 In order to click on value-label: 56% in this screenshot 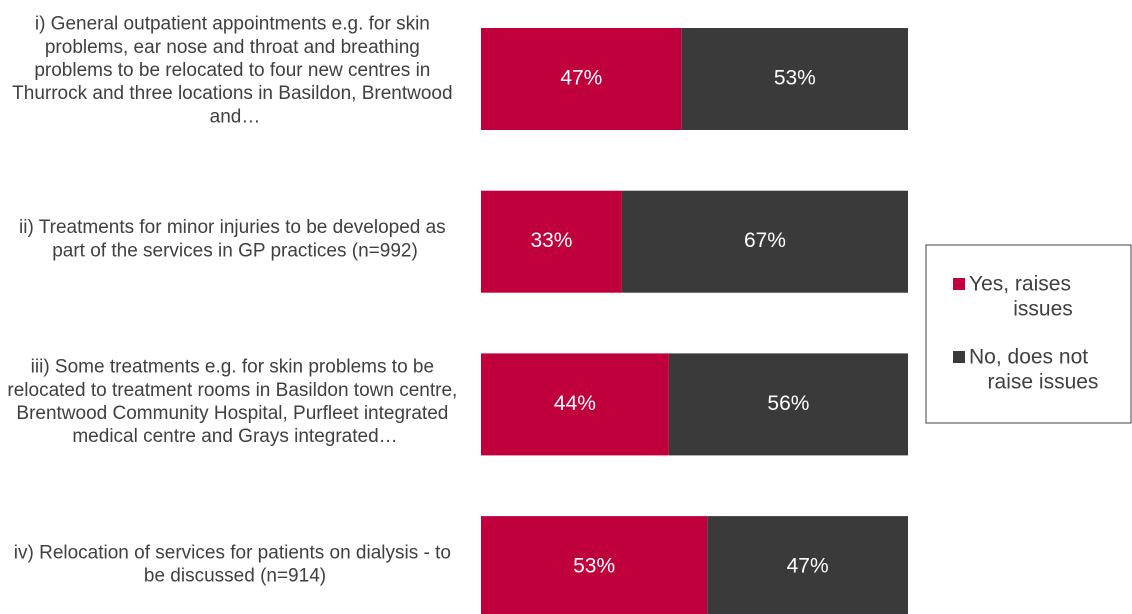, I will do `click(788, 403)`.